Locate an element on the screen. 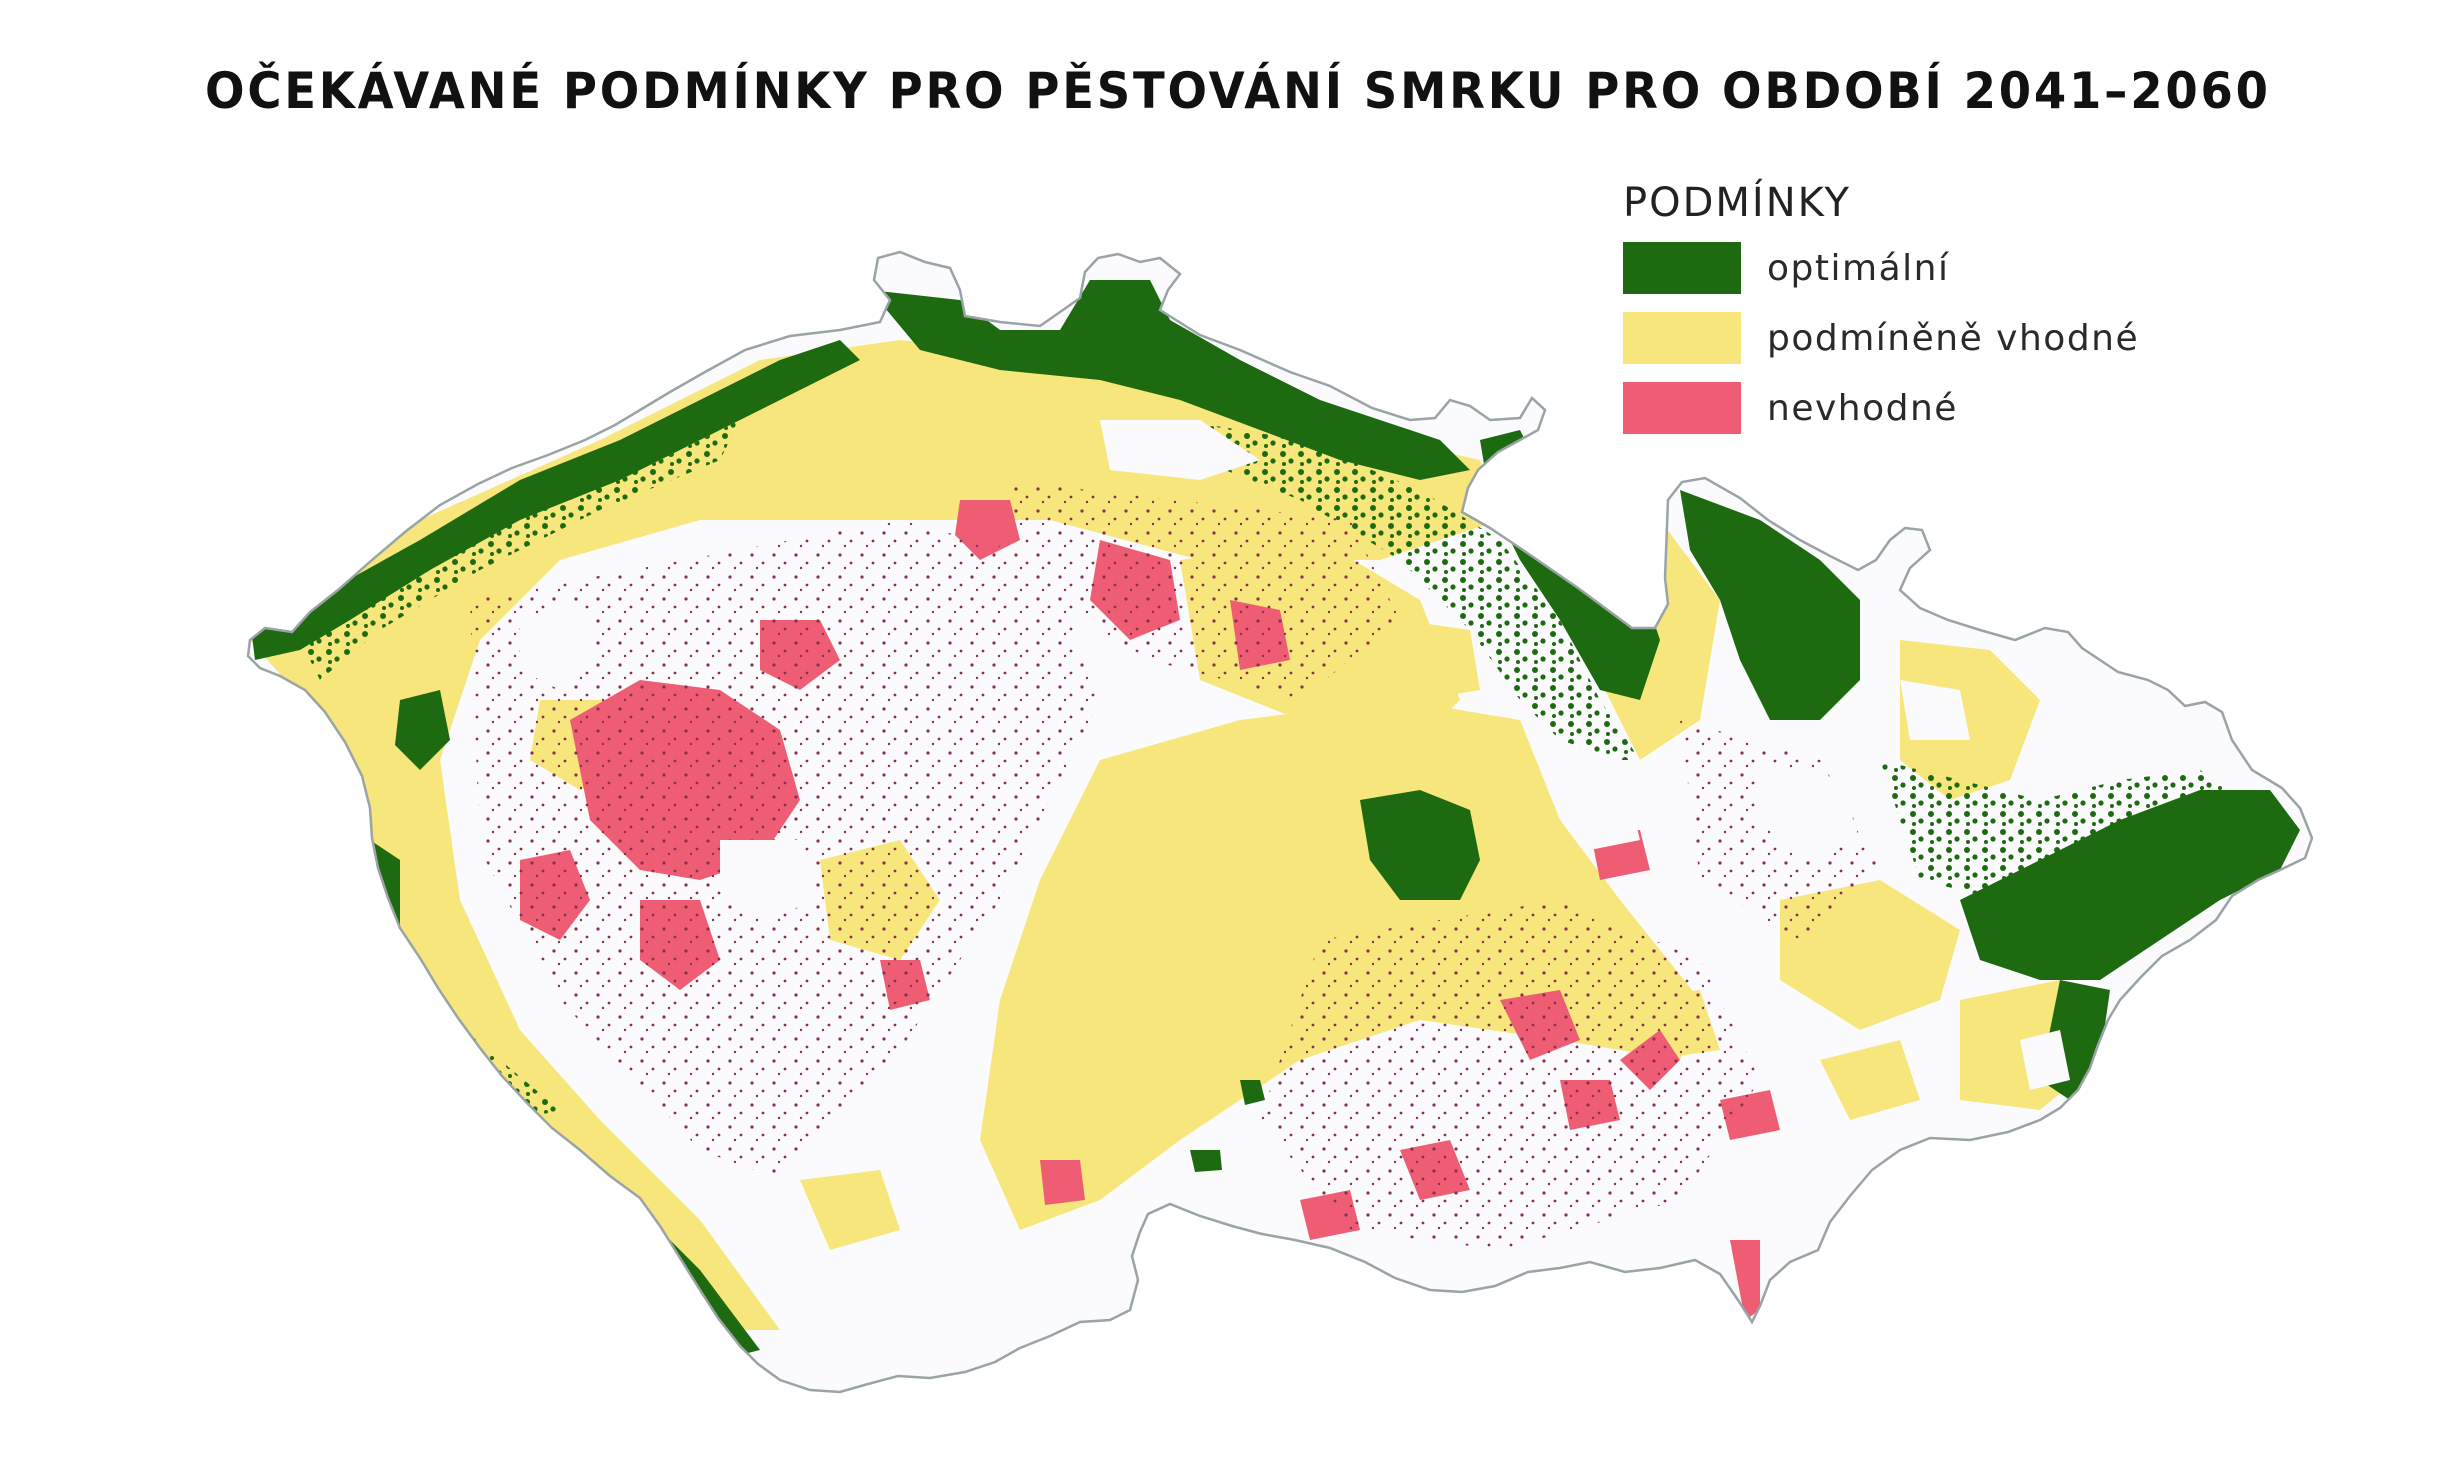 This screenshot has width=2451, height=1472. legend-label: optimální is located at coordinates (1858, 268).